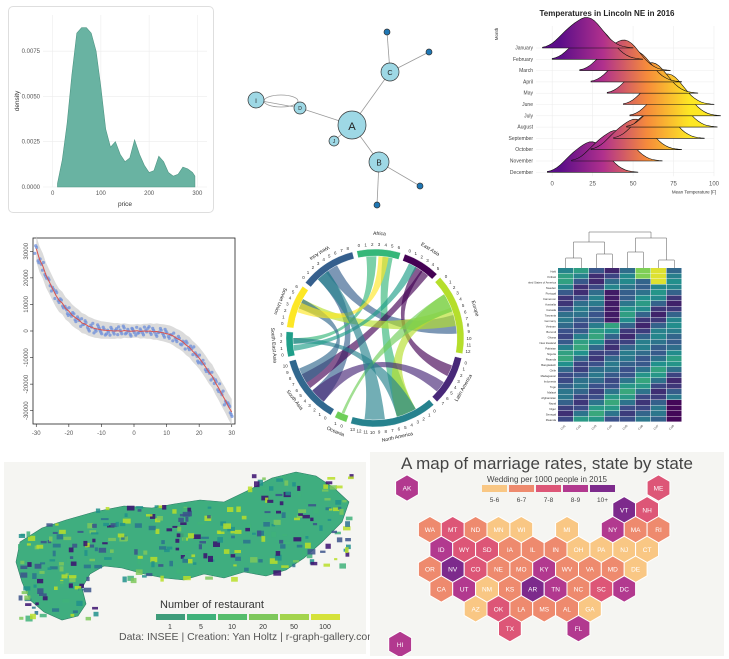 Image resolution: width=729 pixels, height=659 pixels. What do you see at coordinates (390, 72) in the screenshot?
I see `network-node` at bounding box center [390, 72].